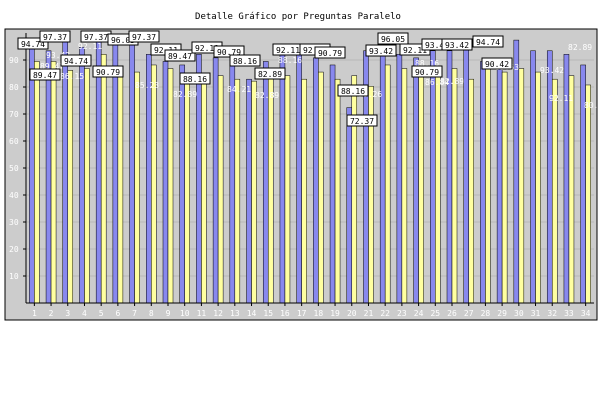  Describe the element at coordinates (486, 313) in the screenshot. I see `x-tick-label: 28` at that location.